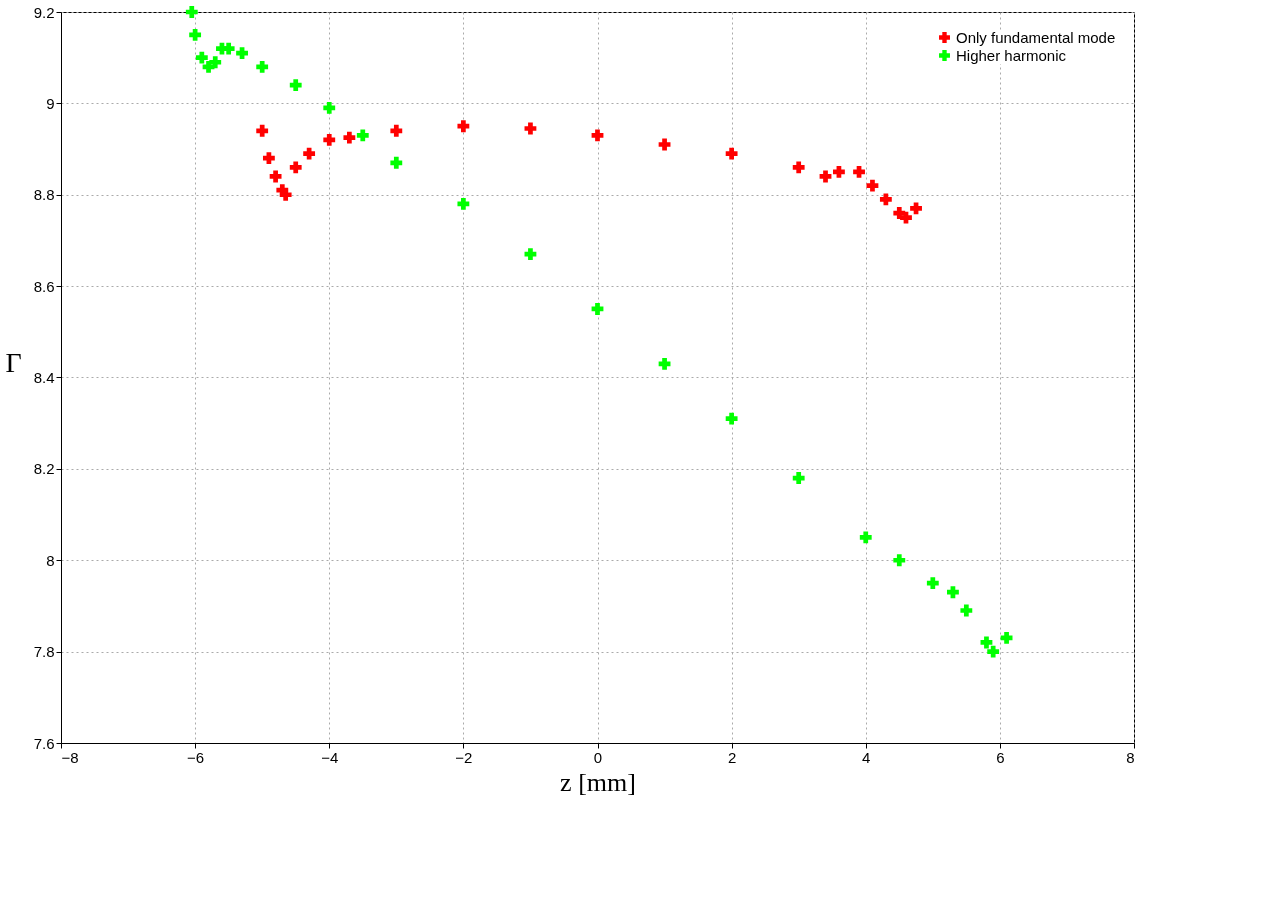 The width and height of the screenshot is (1283, 899). What do you see at coordinates (598, 782) in the screenshot?
I see `x-axis-title: z [mm]` at bounding box center [598, 782].